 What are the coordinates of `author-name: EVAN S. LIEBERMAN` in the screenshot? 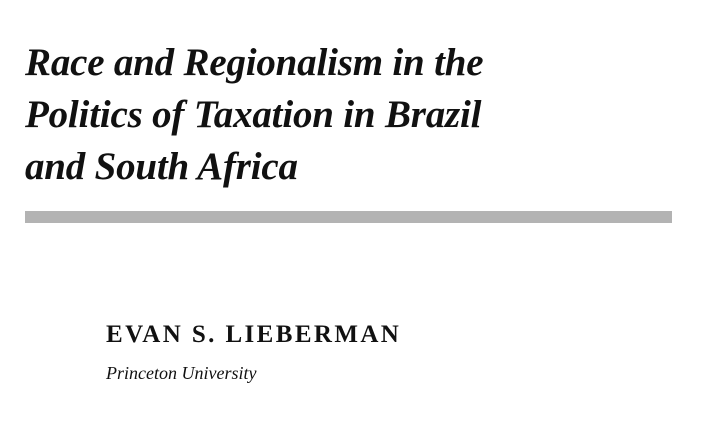 It's located at (254, 334).